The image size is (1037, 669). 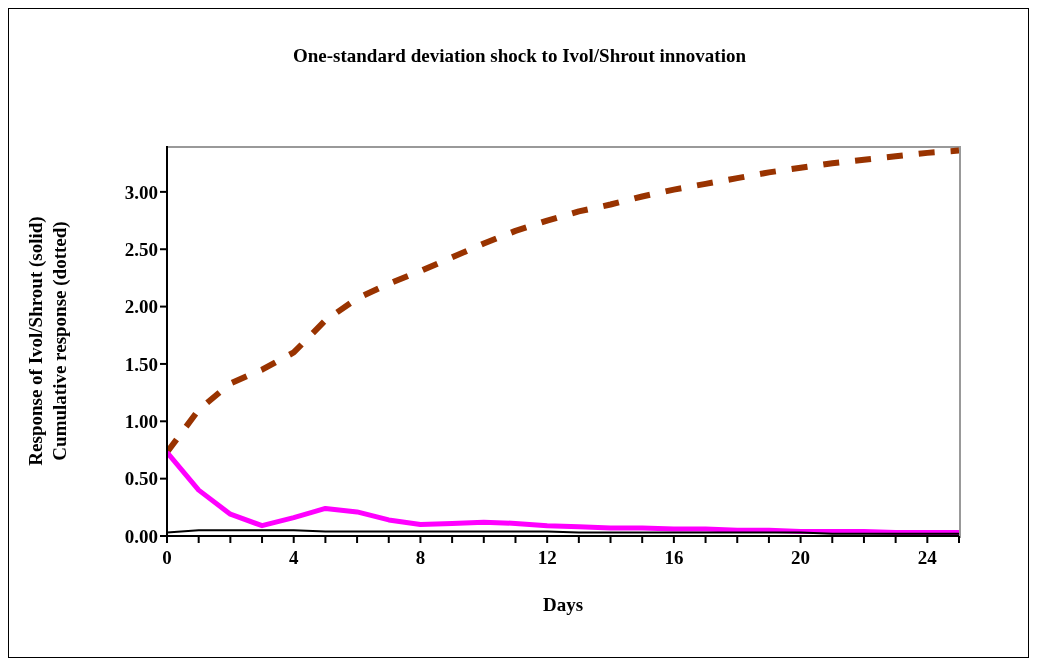 What do you see at coordinates (420, 558) in the screenshot?
I see `x-tick-label: 8` at bounding box center [420, 558].